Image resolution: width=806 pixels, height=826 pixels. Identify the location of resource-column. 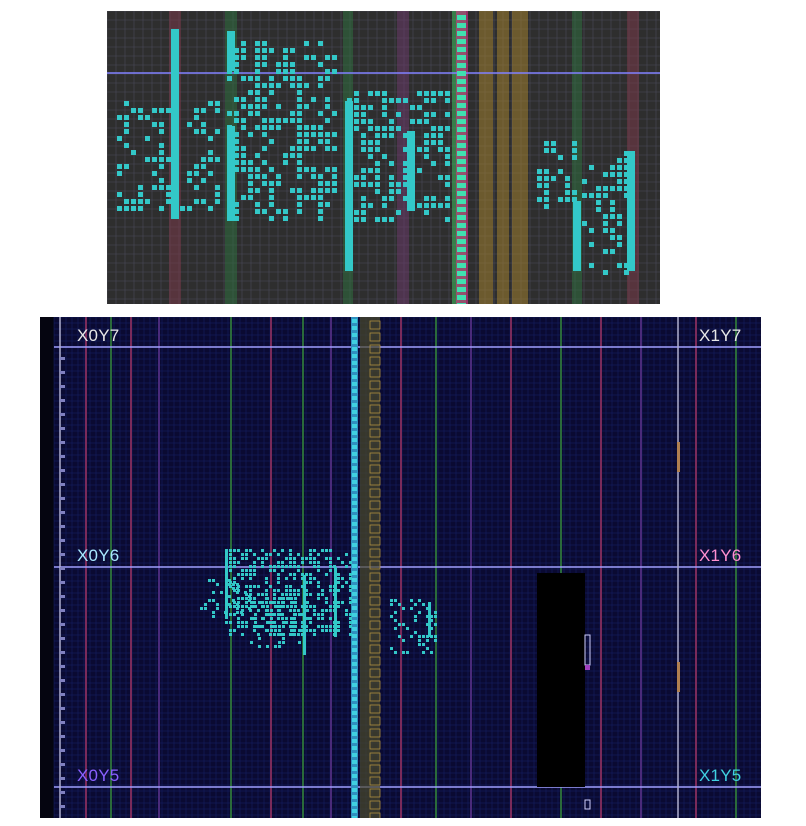
(403, 157).